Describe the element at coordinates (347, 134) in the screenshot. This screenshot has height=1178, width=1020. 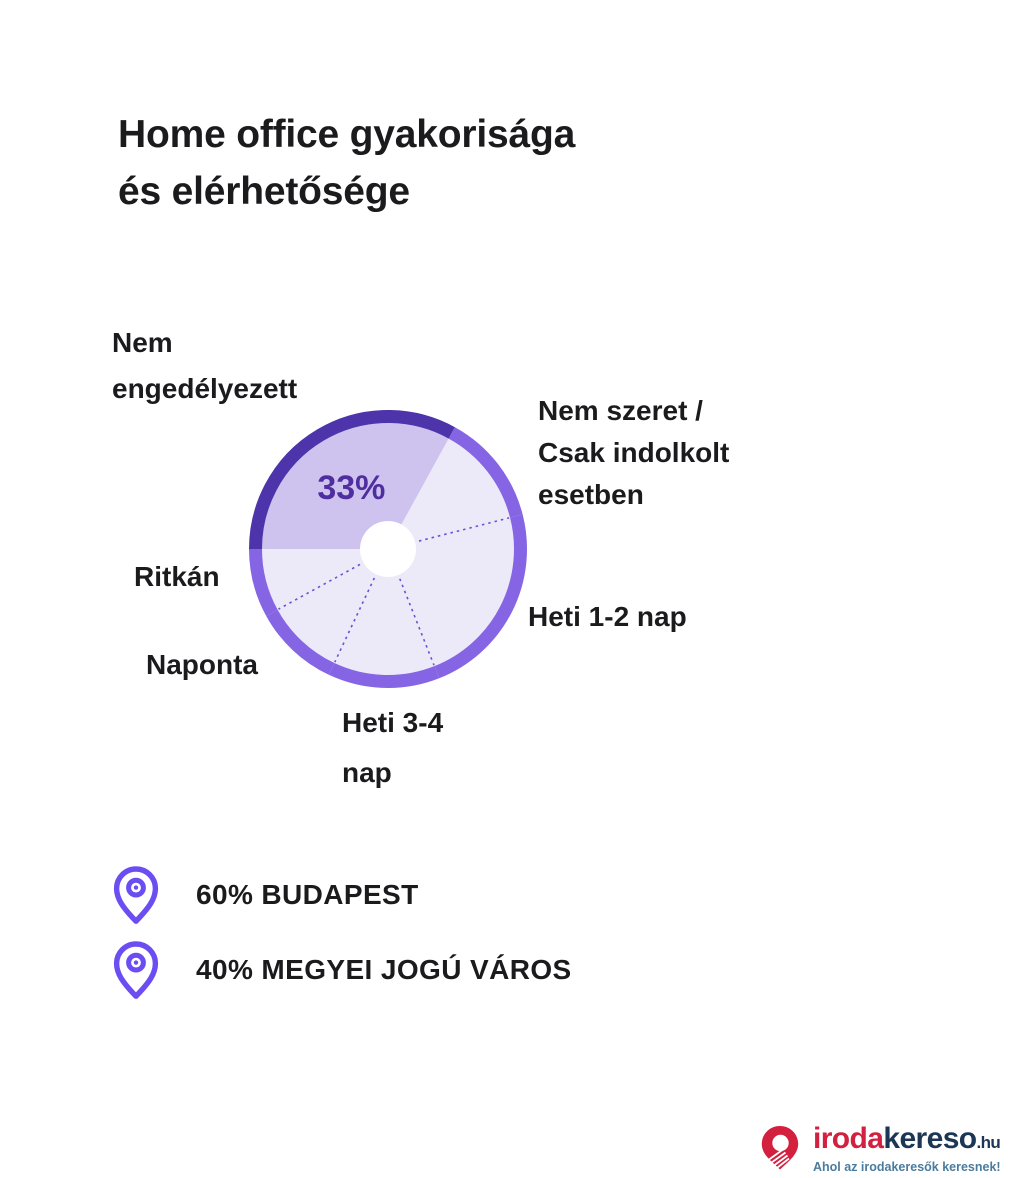
I see `title-line-1: Home office gyakorisága` at that location.